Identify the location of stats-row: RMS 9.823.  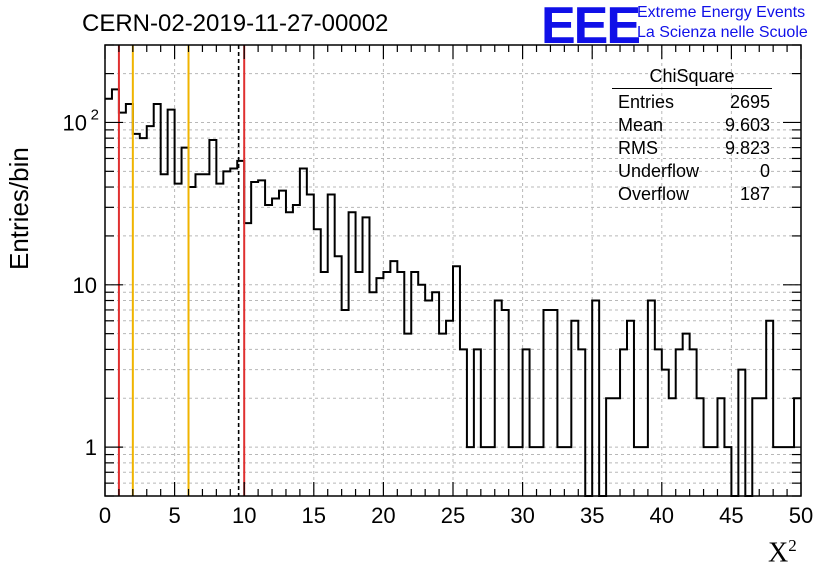
(695, 148).